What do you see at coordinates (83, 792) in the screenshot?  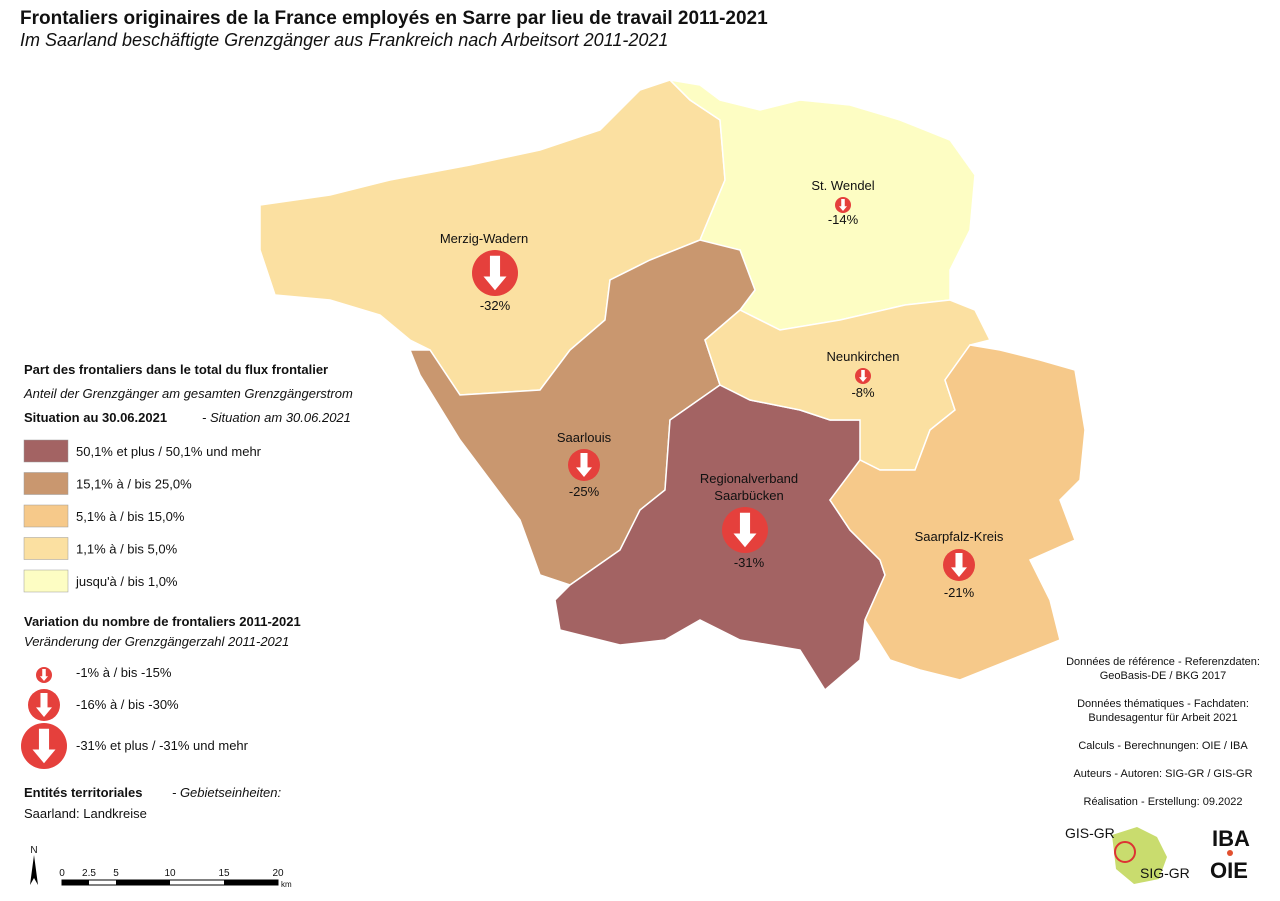 I see `entities-title: Entités territoriales` at bounding box center [83, 792].